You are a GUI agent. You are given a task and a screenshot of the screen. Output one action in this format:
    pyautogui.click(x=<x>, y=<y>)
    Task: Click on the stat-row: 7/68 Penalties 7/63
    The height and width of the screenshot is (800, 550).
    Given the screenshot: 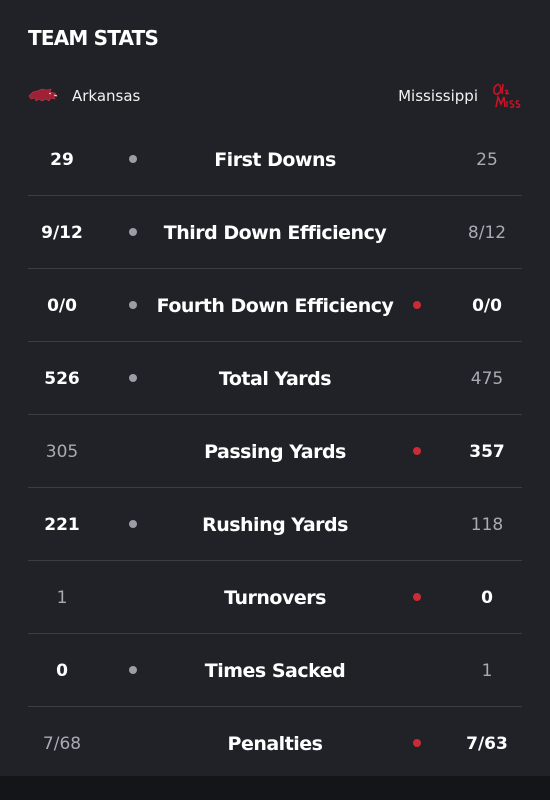 What is the action you would take?
    pyautogui.click(x=275, y=743)
    